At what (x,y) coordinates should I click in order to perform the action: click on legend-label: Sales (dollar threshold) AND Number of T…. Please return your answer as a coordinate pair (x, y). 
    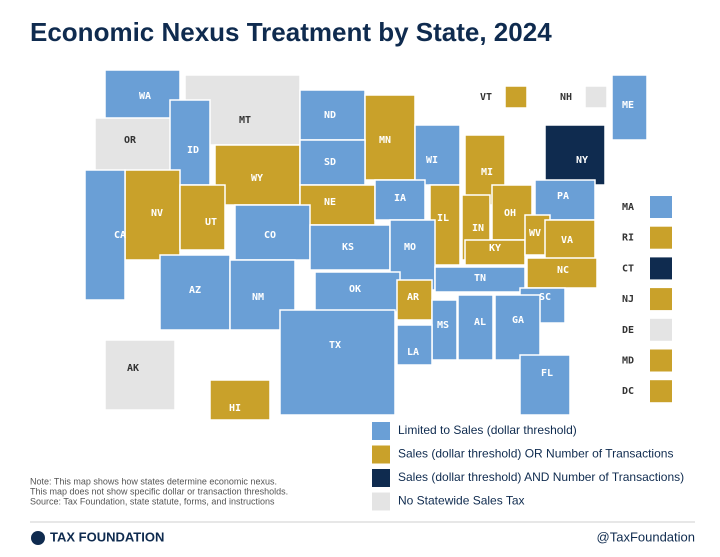
    Looking at the image, I should click on (541, 477).